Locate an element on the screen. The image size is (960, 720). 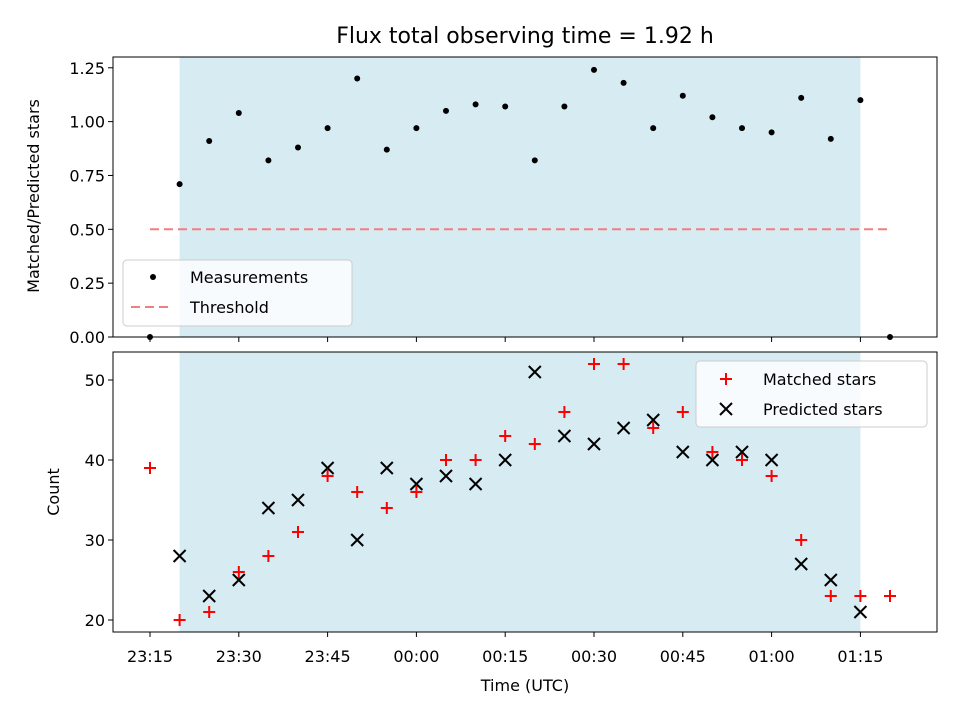
x-tick-label: 00:30 is located at coordinates (594, 656).